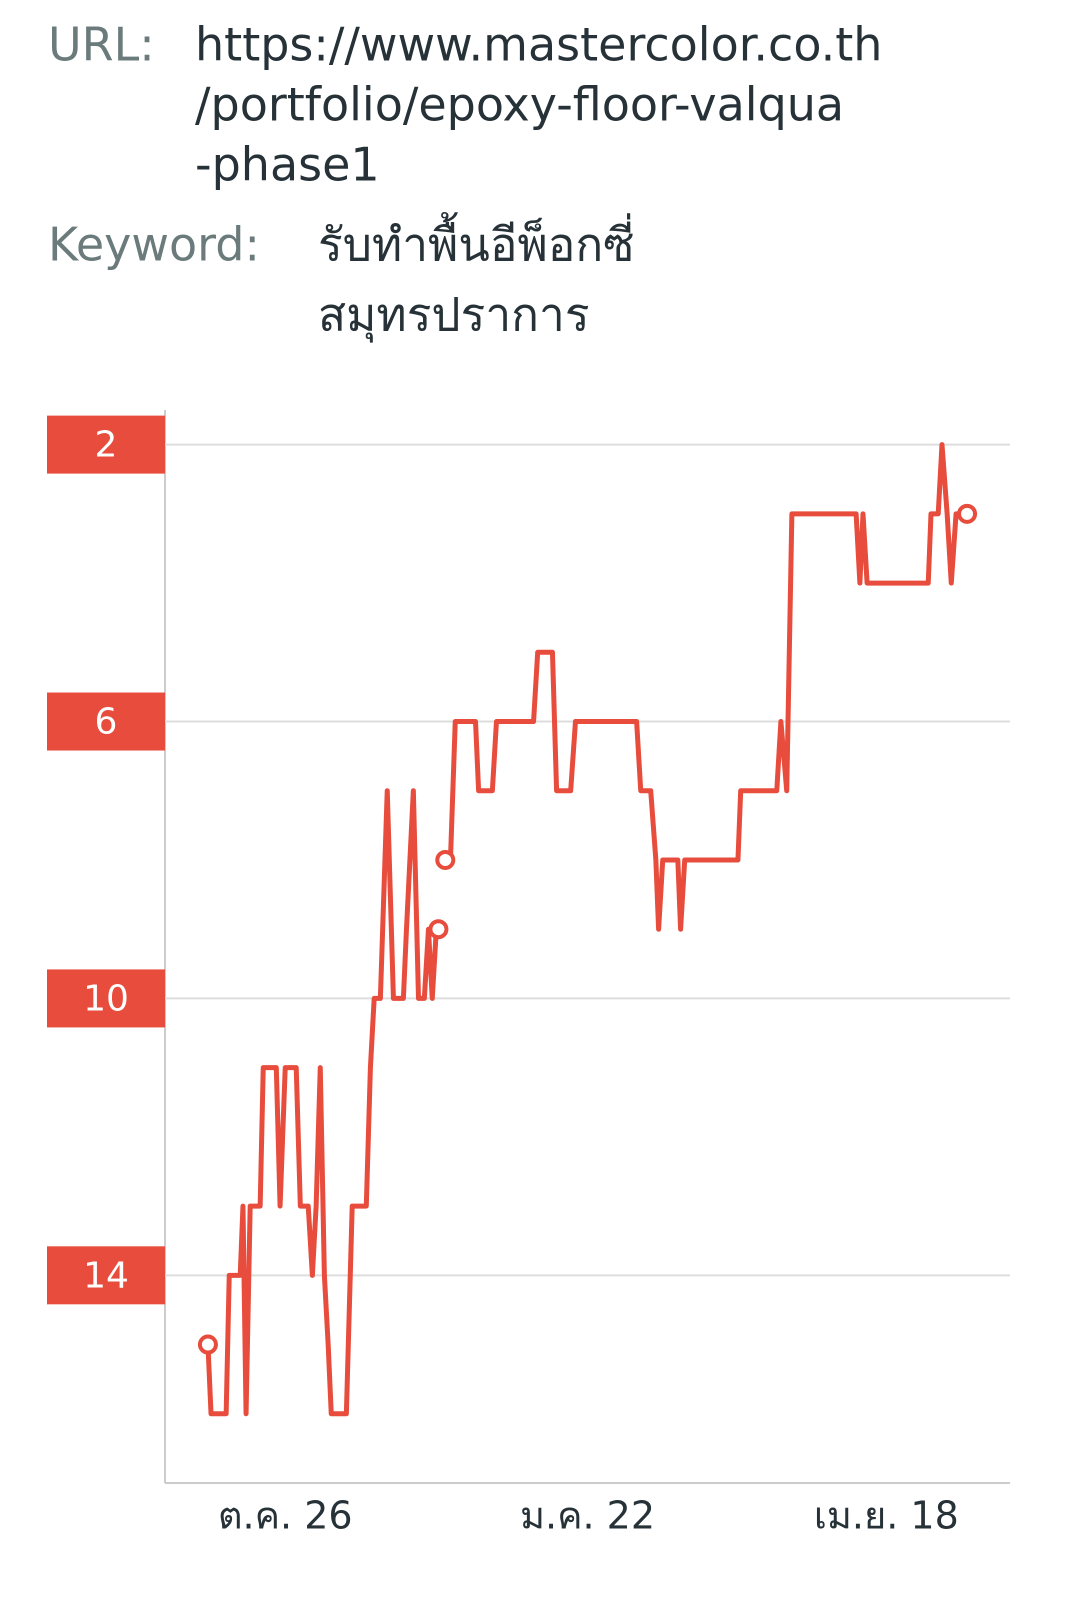 The width and height of the screenshot is (1080, 1604). Describe the element at coordinates (101, 45) in the screenshot. I see `url-label: URL:` at that location.